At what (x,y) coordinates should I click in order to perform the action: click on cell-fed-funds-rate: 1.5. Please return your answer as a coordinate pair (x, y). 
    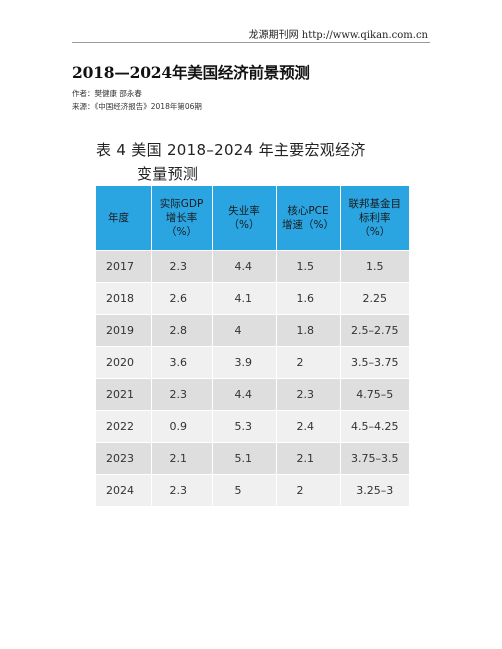
    Looking at the image, I should click on (374, 266).